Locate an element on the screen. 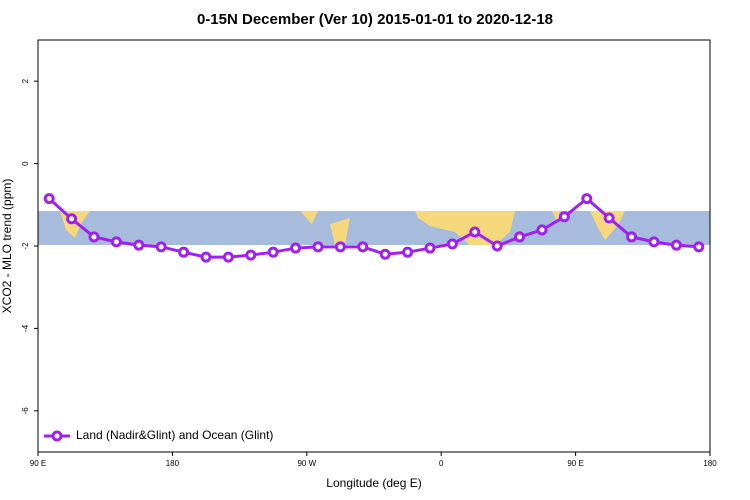  legend-marker is located at coordinates (57, 436).